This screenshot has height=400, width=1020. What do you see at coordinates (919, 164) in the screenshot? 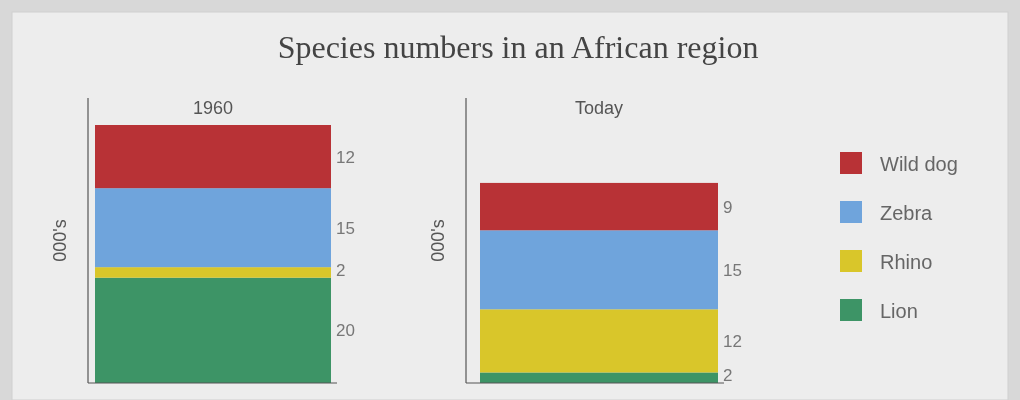
I see `legend-label: Wild dog` at bounding box center [919, 164].